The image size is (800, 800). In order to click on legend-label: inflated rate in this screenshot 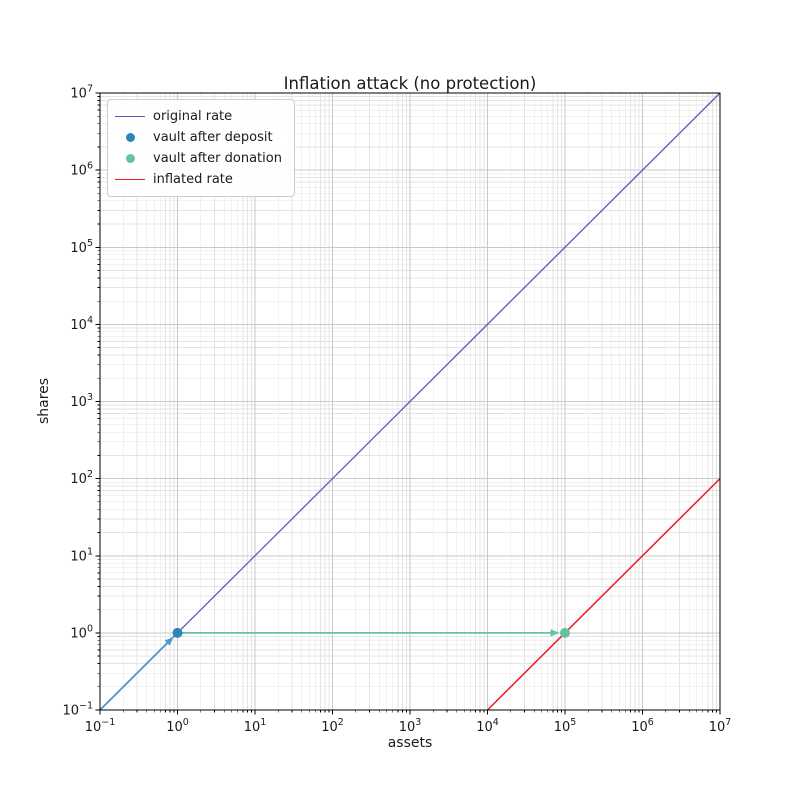, I will do `click(193, 179)`.